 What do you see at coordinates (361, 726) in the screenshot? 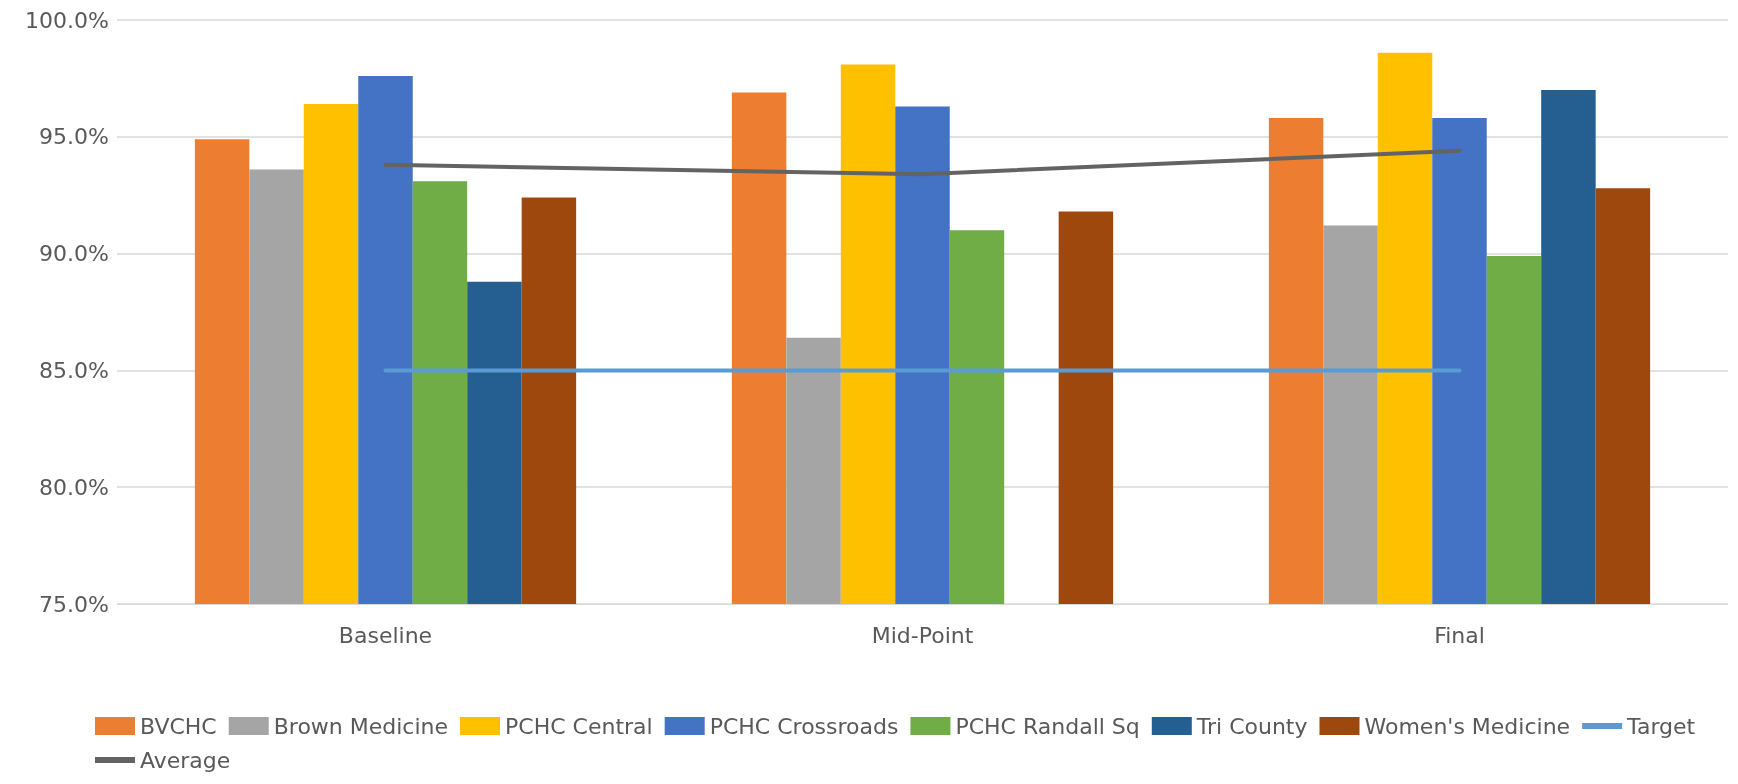
I see `legend-label: Brown Medicine` at bounding box center [361, 726].